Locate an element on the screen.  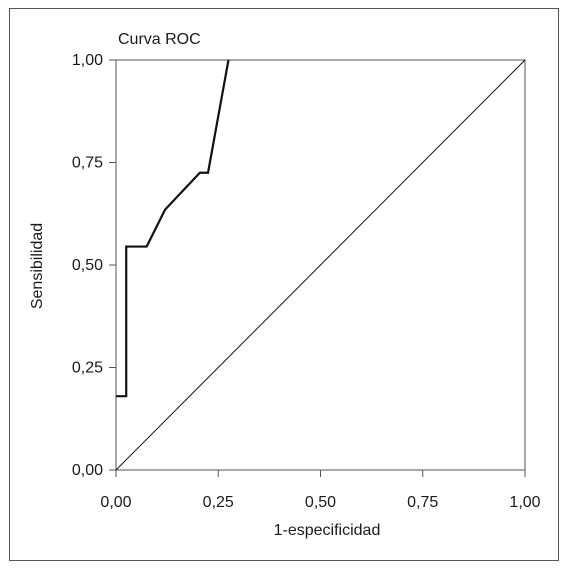
y-axis-ticks: 0,00 0,25 0,50 0,75 1,00 is located at coordinates (94, 265).